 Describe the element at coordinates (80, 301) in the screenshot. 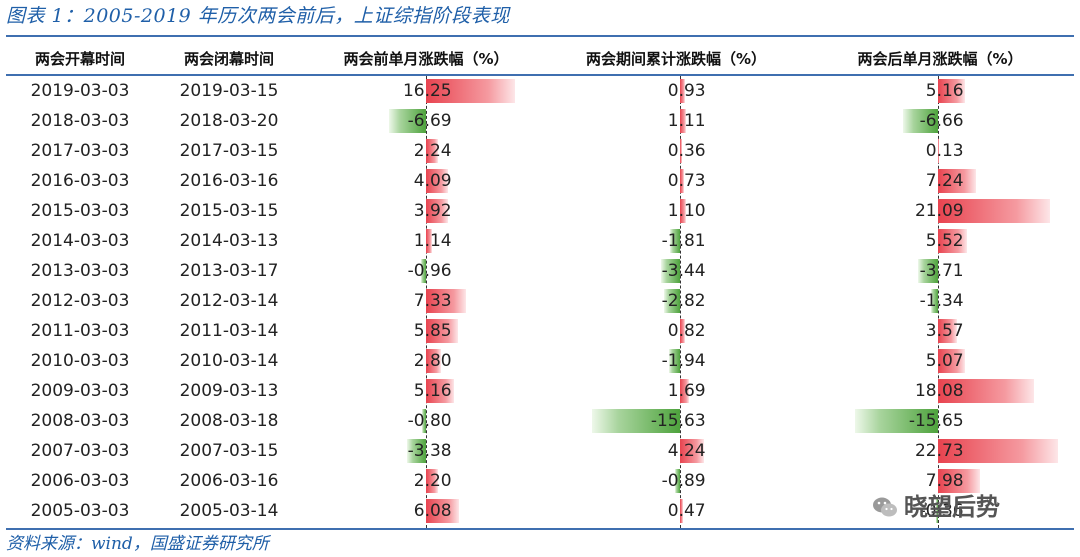

I see `open-date-cell: 2012-03-03` at that location.